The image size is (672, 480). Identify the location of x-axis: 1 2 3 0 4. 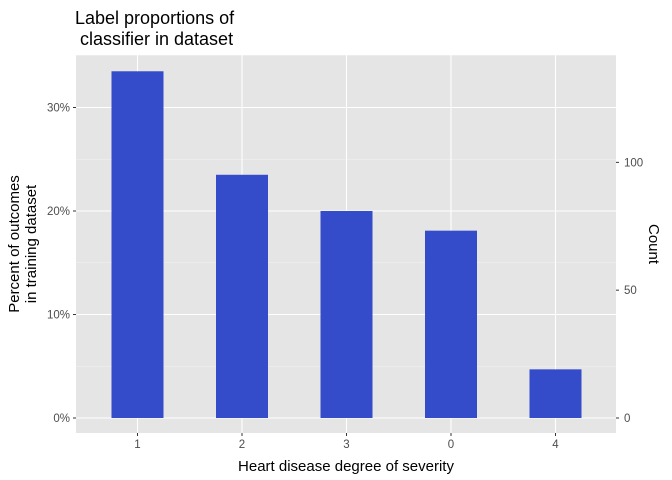
(346, 442).